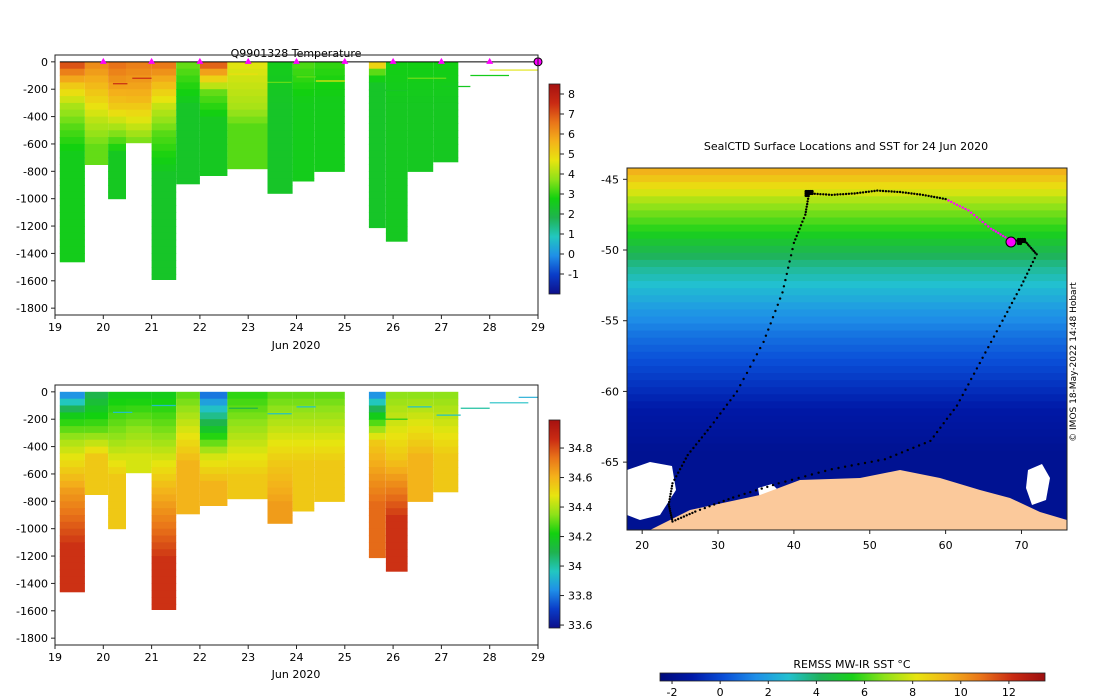 This screenshot has width=1100, height=700. I want to click on y-tick-label: -1400, so click(32, 583).